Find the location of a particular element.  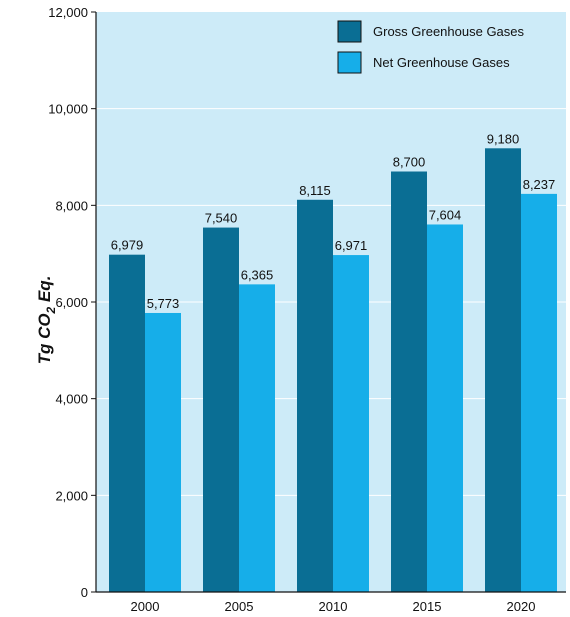

y-axis: 0 2,000 4,000 6,000 8,000 10,000 12,000 is located at coordinates (72, 302).